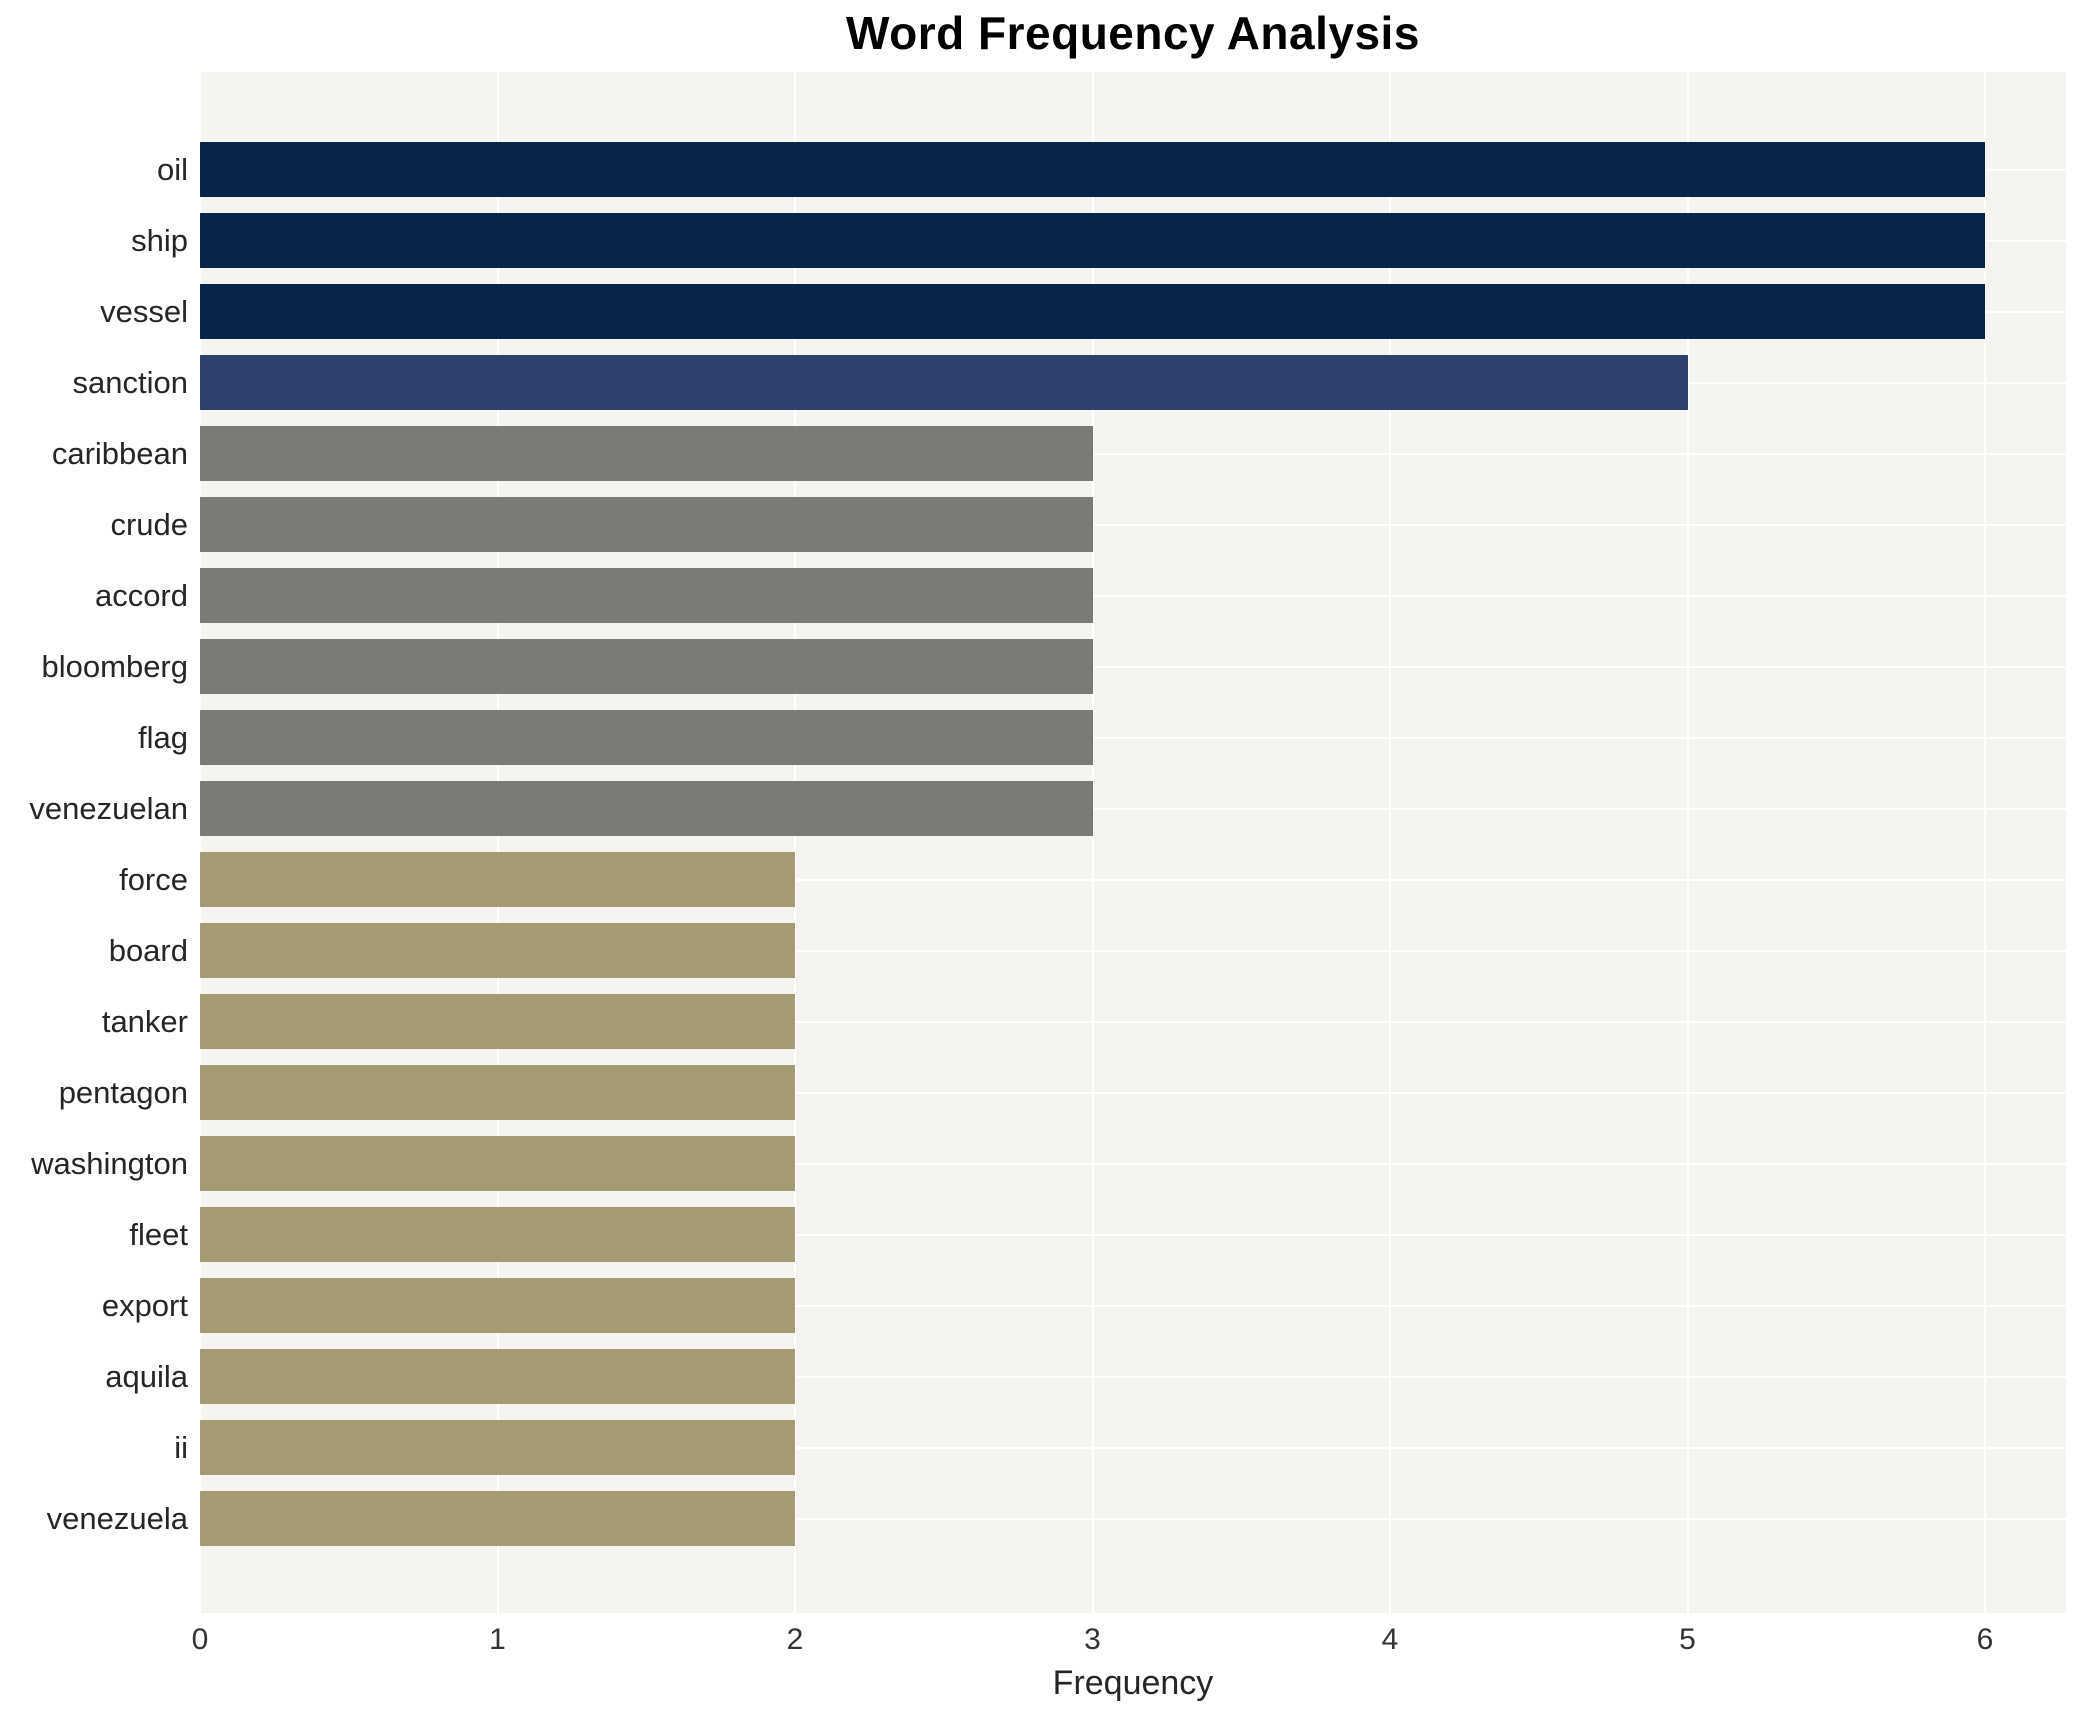 The height and width of the screenshot is (1710, 2080). I want to click on bar-vessel, so click(1092, 311).